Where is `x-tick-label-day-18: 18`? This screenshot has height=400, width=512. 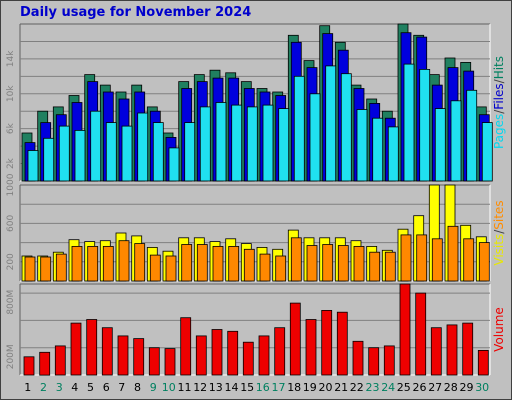
x-tick-label-day-18: 18 is located at coordinates (294, 387).